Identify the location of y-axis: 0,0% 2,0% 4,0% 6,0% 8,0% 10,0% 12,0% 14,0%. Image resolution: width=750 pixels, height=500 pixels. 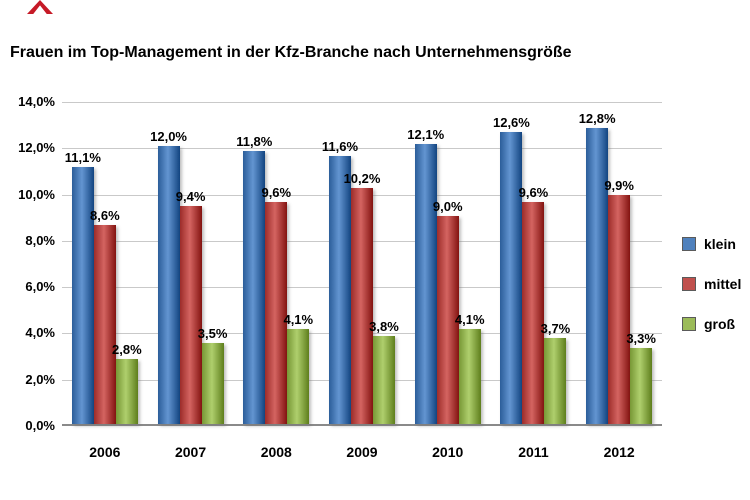
(27, 263).